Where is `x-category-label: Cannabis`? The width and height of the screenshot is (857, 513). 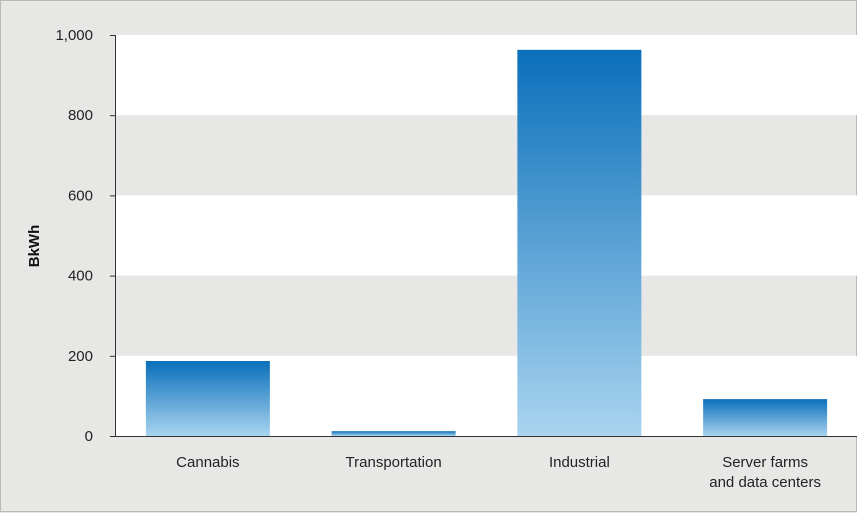
x-category-label: Cannabis is located at coordinates (207, 462).